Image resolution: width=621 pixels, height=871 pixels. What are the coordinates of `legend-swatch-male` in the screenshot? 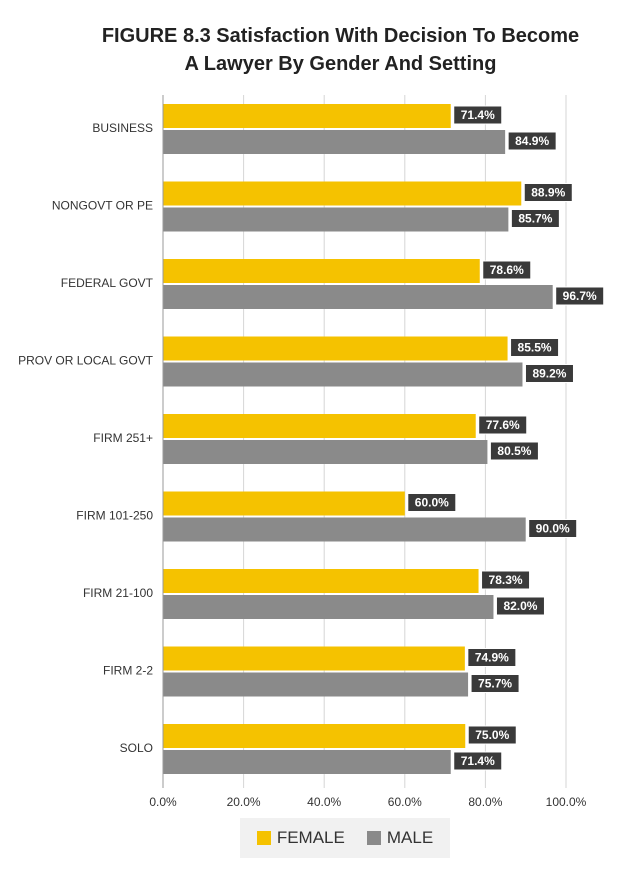 It's located at (373, 838).